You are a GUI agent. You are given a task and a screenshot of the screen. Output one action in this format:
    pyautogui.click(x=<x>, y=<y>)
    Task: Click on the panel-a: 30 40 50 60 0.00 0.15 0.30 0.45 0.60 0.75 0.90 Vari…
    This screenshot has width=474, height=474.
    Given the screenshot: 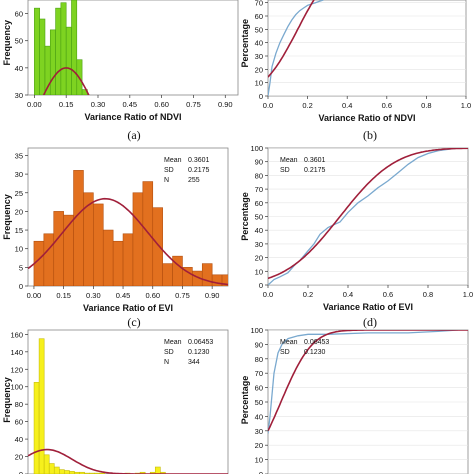 What is the action you would take?
    pyautogui.click(x=120, y=61)
    